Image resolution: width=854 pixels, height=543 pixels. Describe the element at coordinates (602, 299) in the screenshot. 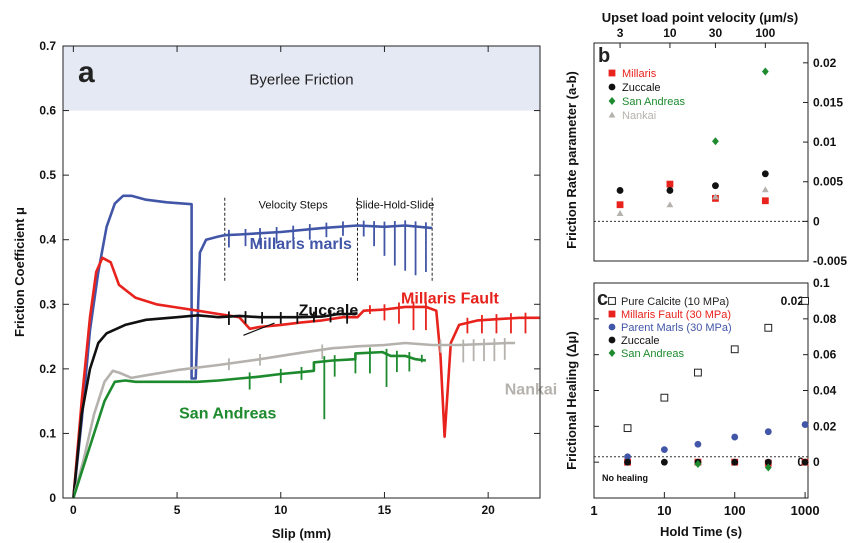

I see `panel-letter: c` at that location.